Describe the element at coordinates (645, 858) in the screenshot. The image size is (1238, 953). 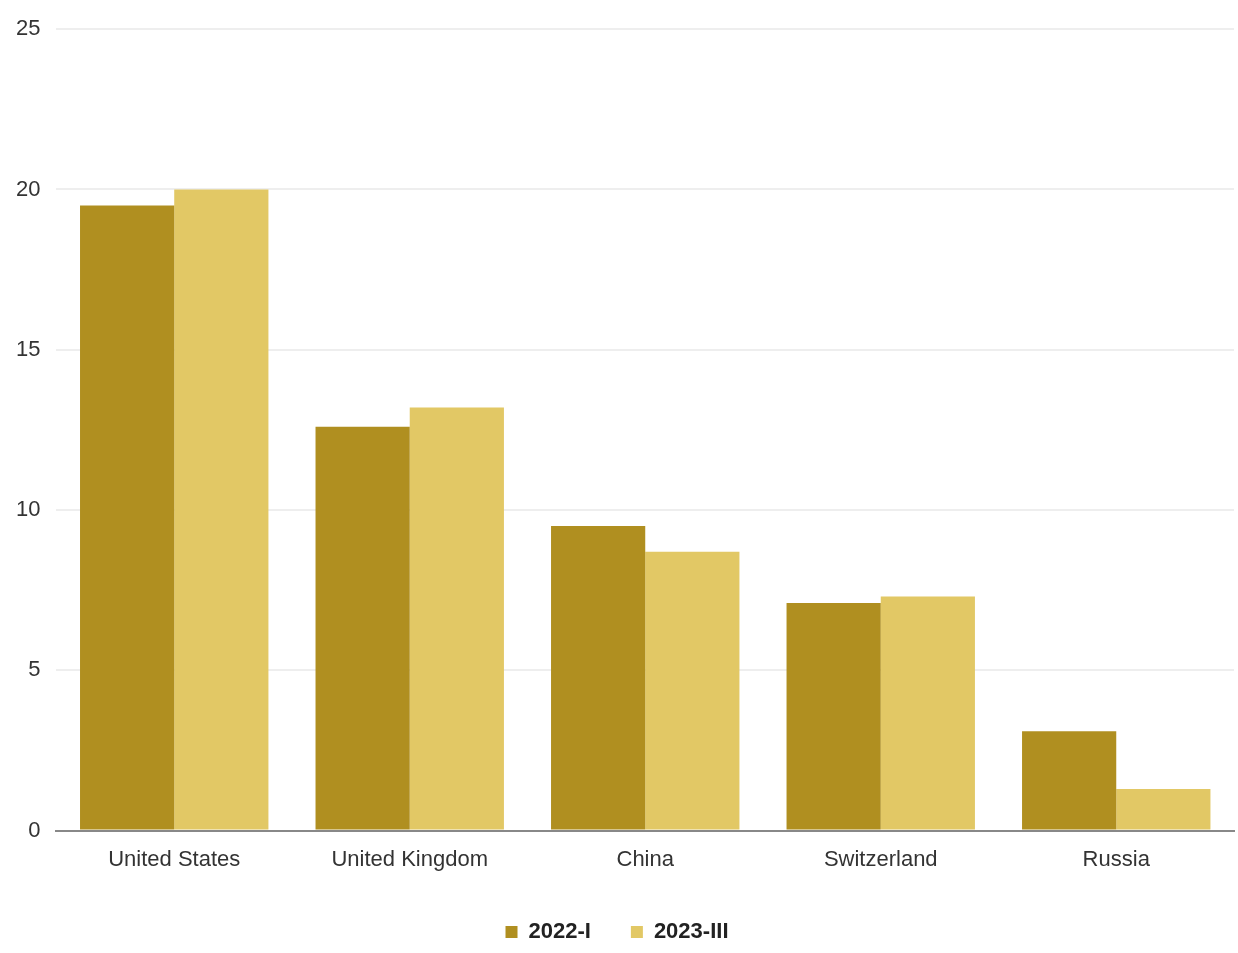
I see `x-tick-label: China` at that location.